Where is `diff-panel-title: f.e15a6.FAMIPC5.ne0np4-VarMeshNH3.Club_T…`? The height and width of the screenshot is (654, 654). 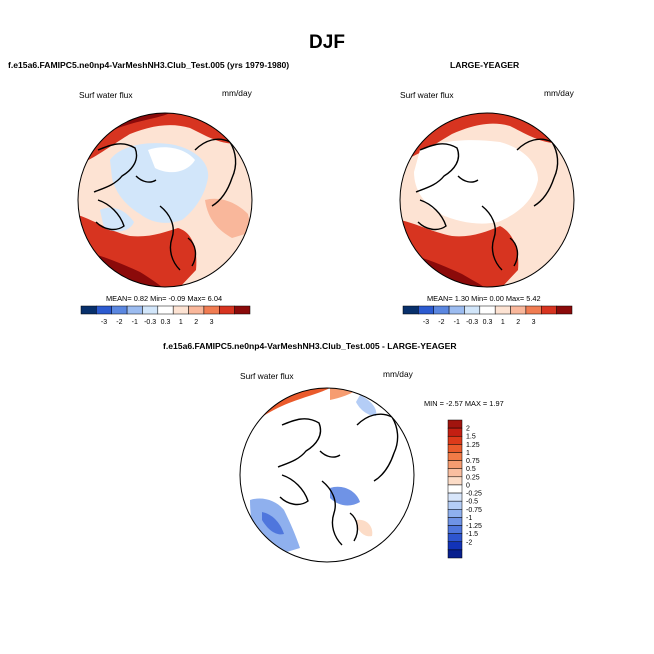
diff-panel-title: f.e15a6.FAMIPC5.ne0np4-VarMeshNH3.Club_T… is located at coordinates (310, 346).